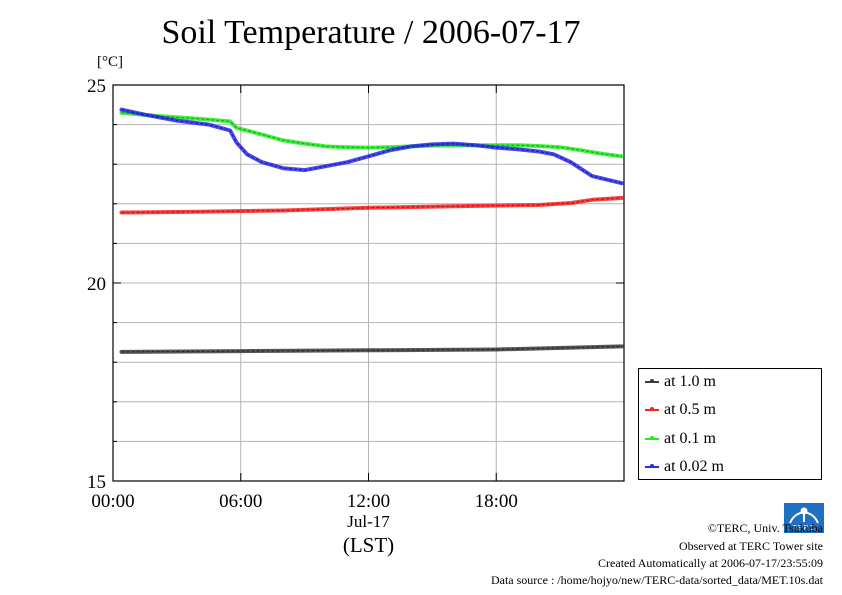  What do you see at coordinates (96, 482) in the screenshot?
I see `y-tick-label: 15` at bounding box center [96, 482].